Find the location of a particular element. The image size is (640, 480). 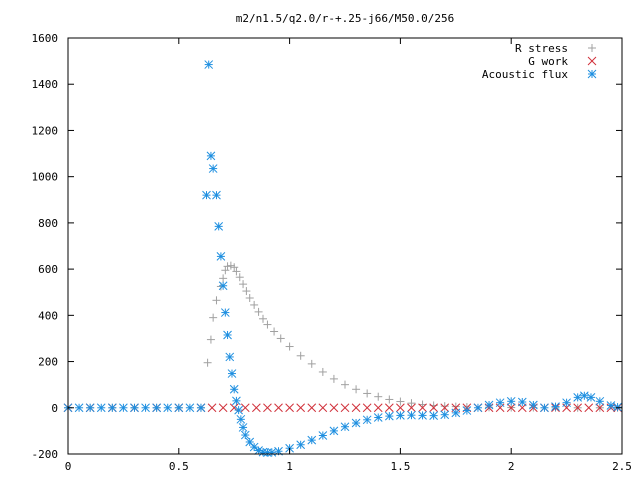

y-tick-label: -200 is located at coordinates (45, 454).